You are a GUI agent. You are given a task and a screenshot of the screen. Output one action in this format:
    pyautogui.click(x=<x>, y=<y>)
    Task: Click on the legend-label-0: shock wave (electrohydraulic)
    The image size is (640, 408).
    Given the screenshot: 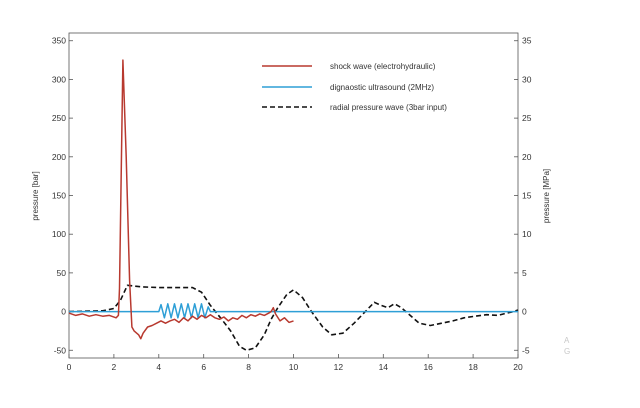 What is the action you would take?
    pyautogui.click(x=383, y=66)
    